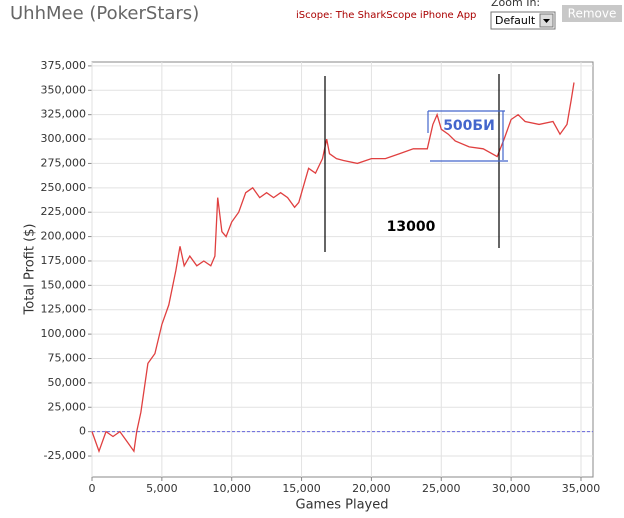 Image resolution: width=624 pixels, height=518 pixels. Describe the element at coordinates (64, 114) in the screenshot. I see `y-tick-label: 325,000` at that location.